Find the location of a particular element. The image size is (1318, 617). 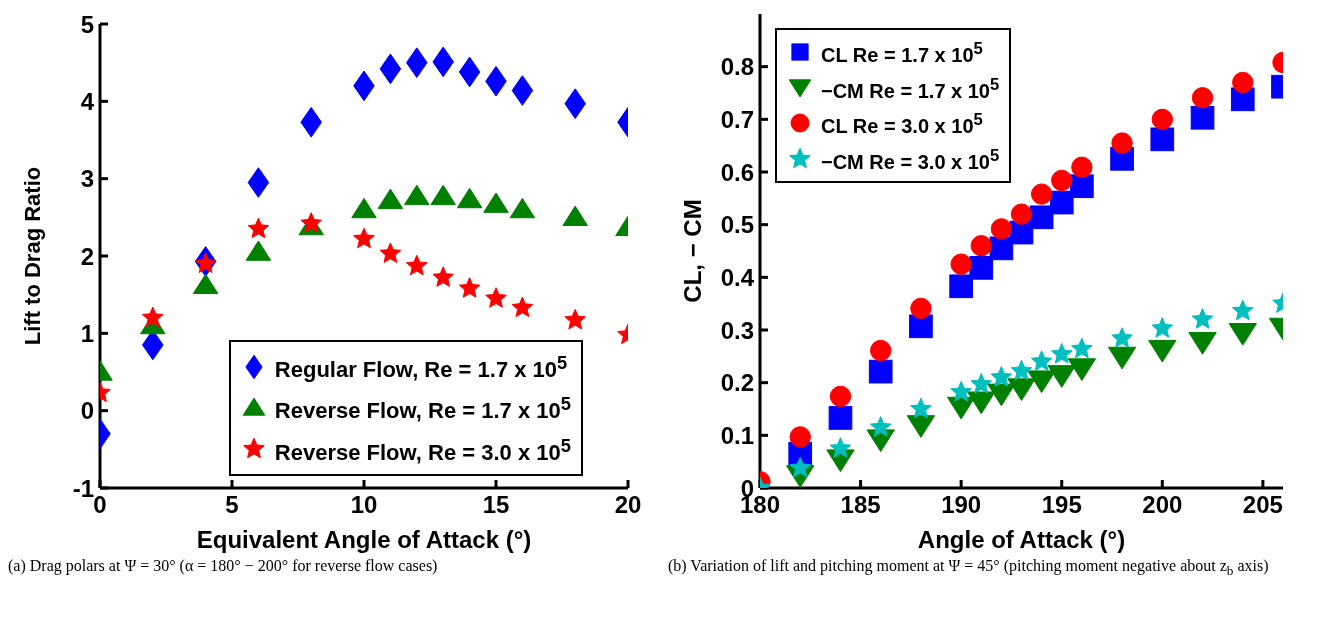

y-tick-label: -1 is located at coordinates (83, 488).